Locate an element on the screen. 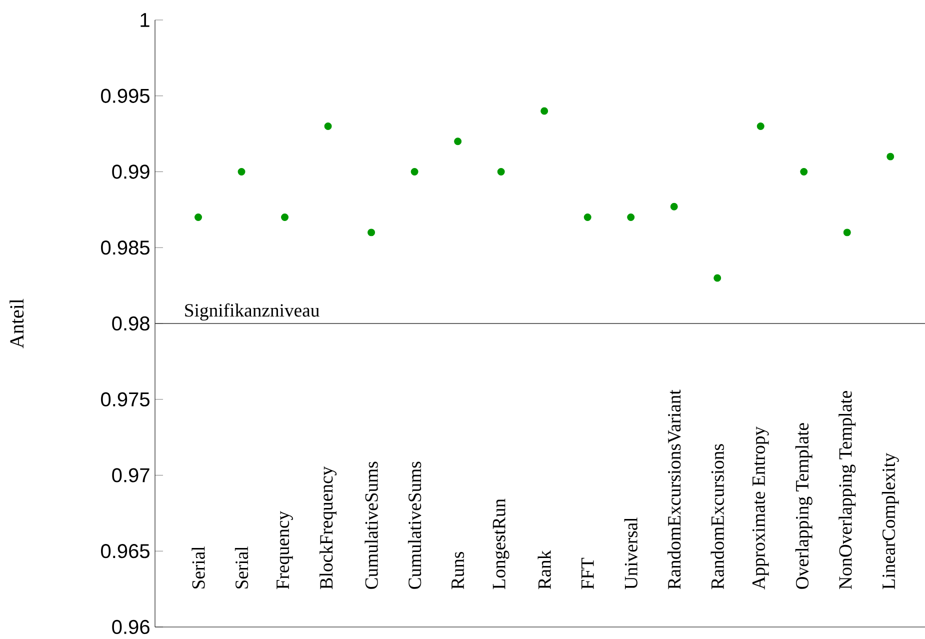  x-tick-label: Rank is located at coordinates (544, 570).